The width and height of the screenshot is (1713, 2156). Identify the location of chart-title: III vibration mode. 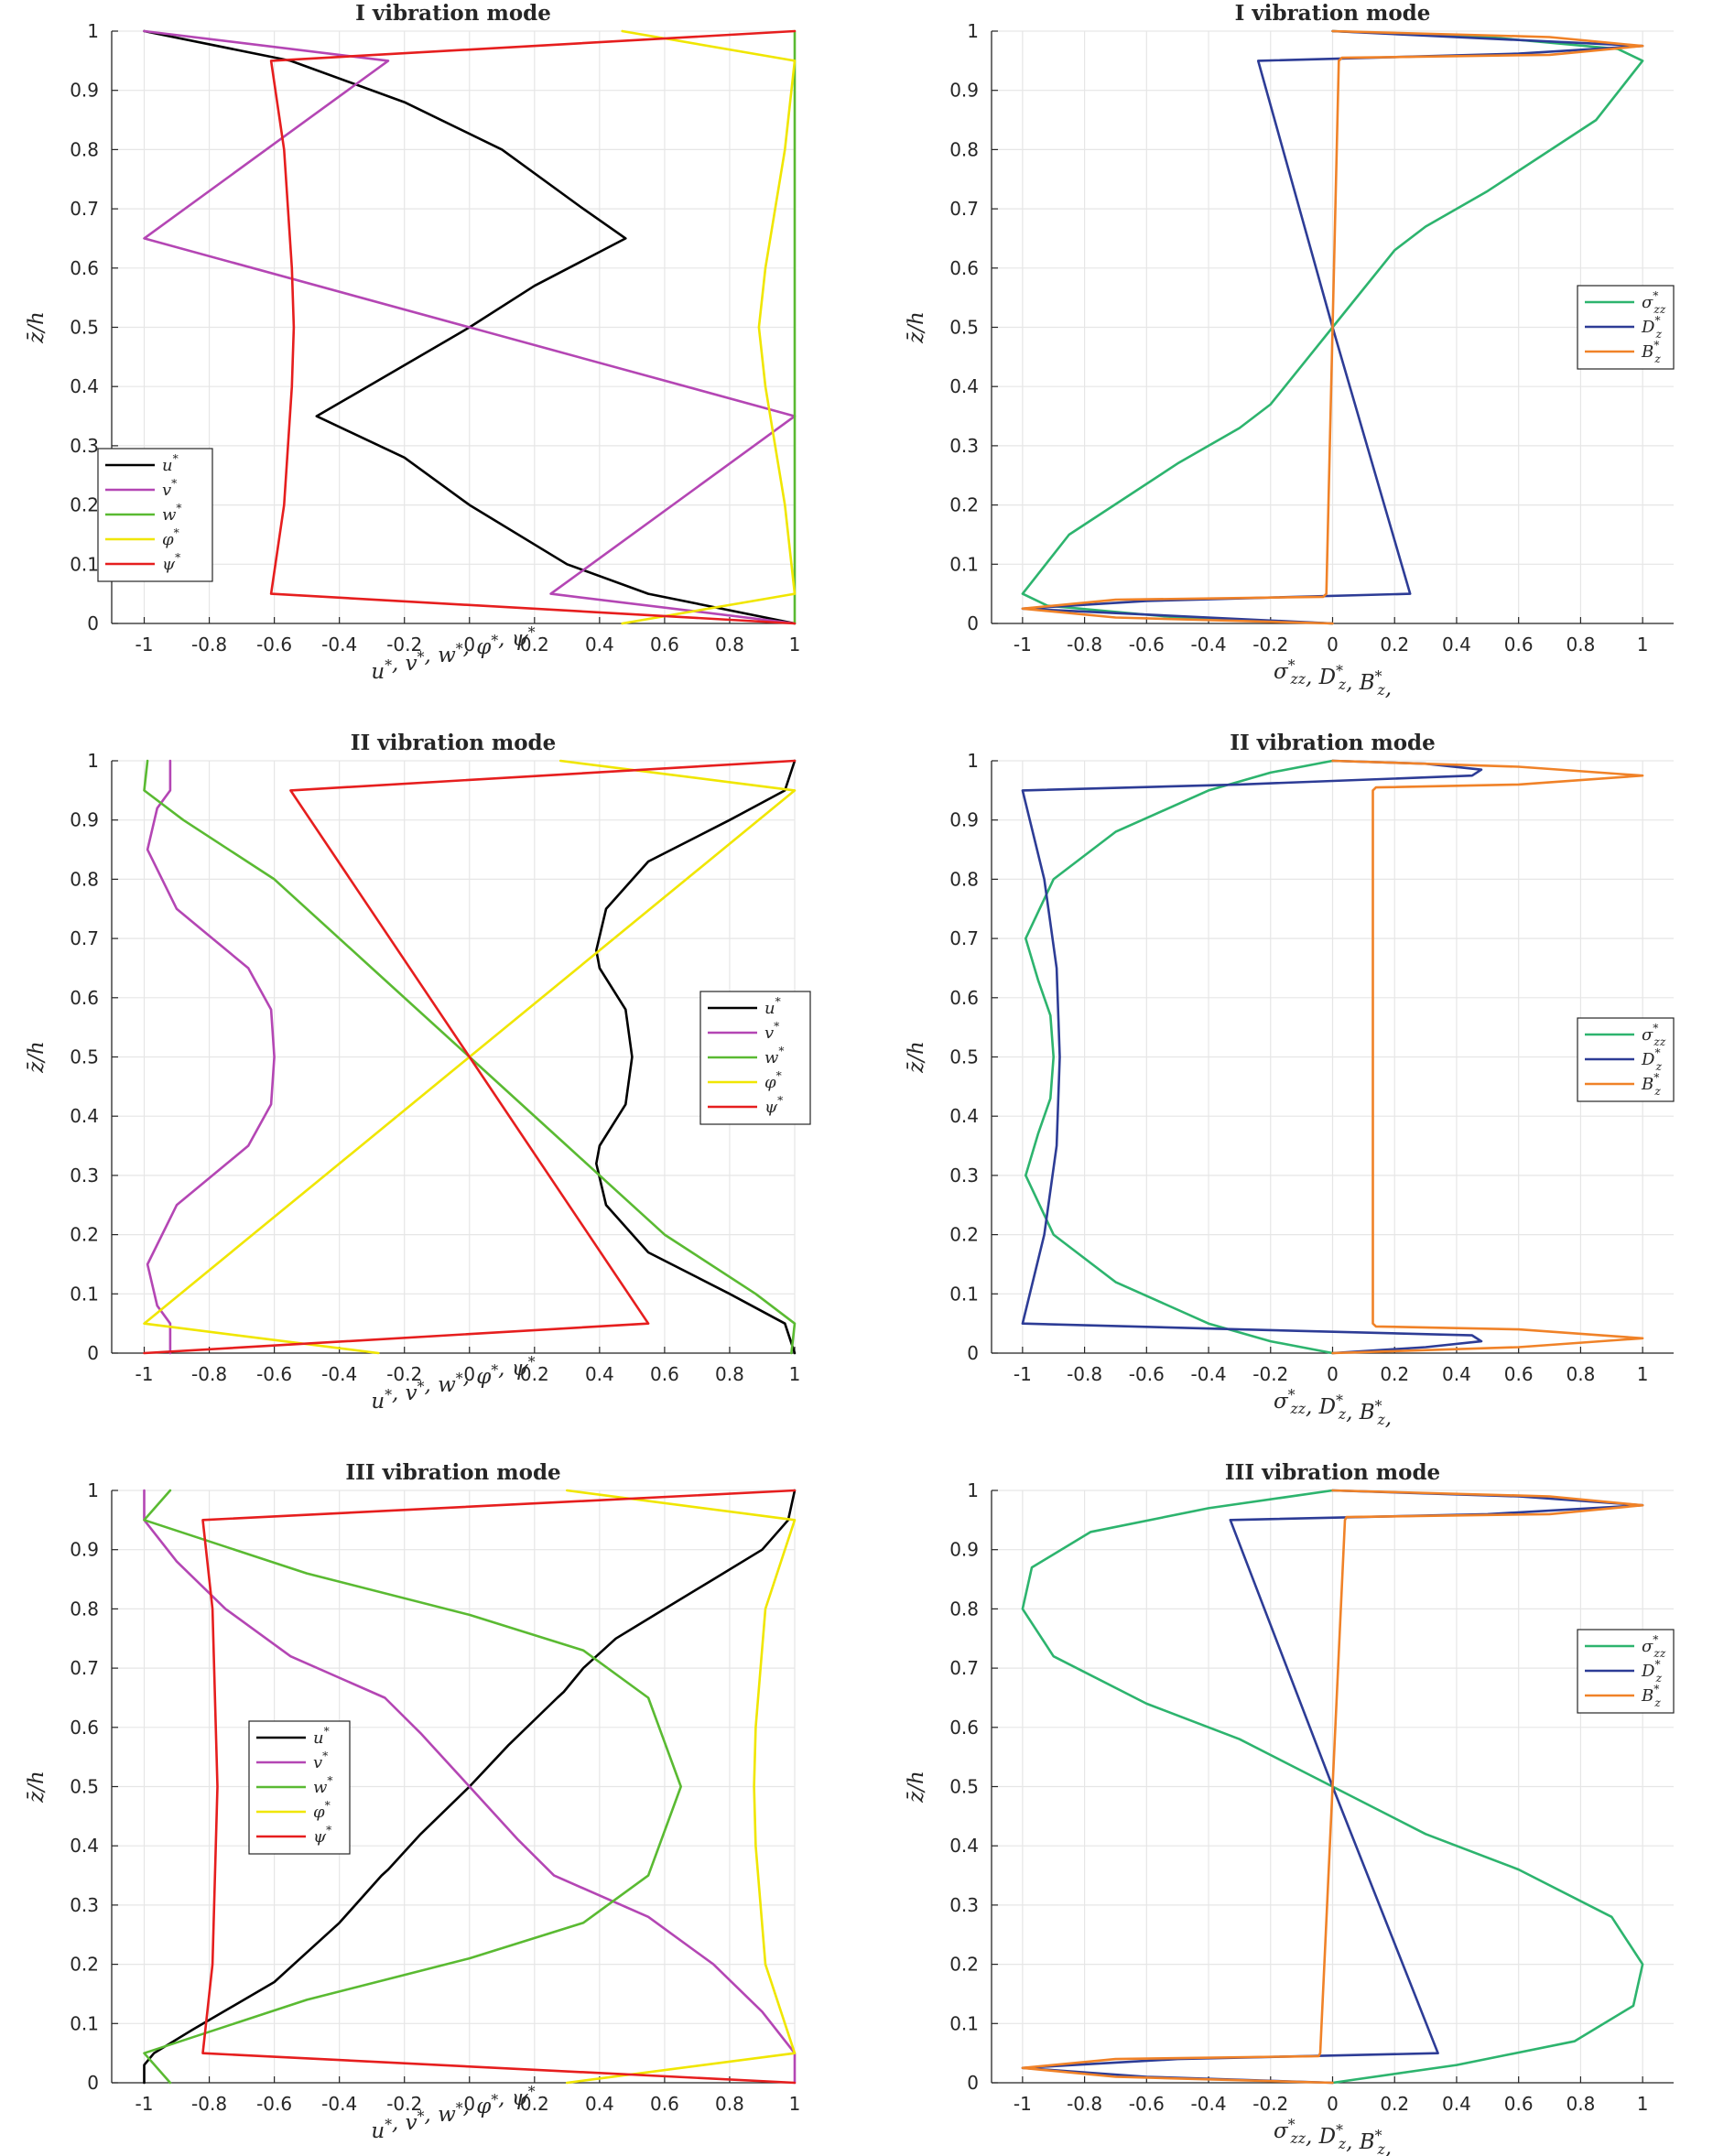
(452, 1472).